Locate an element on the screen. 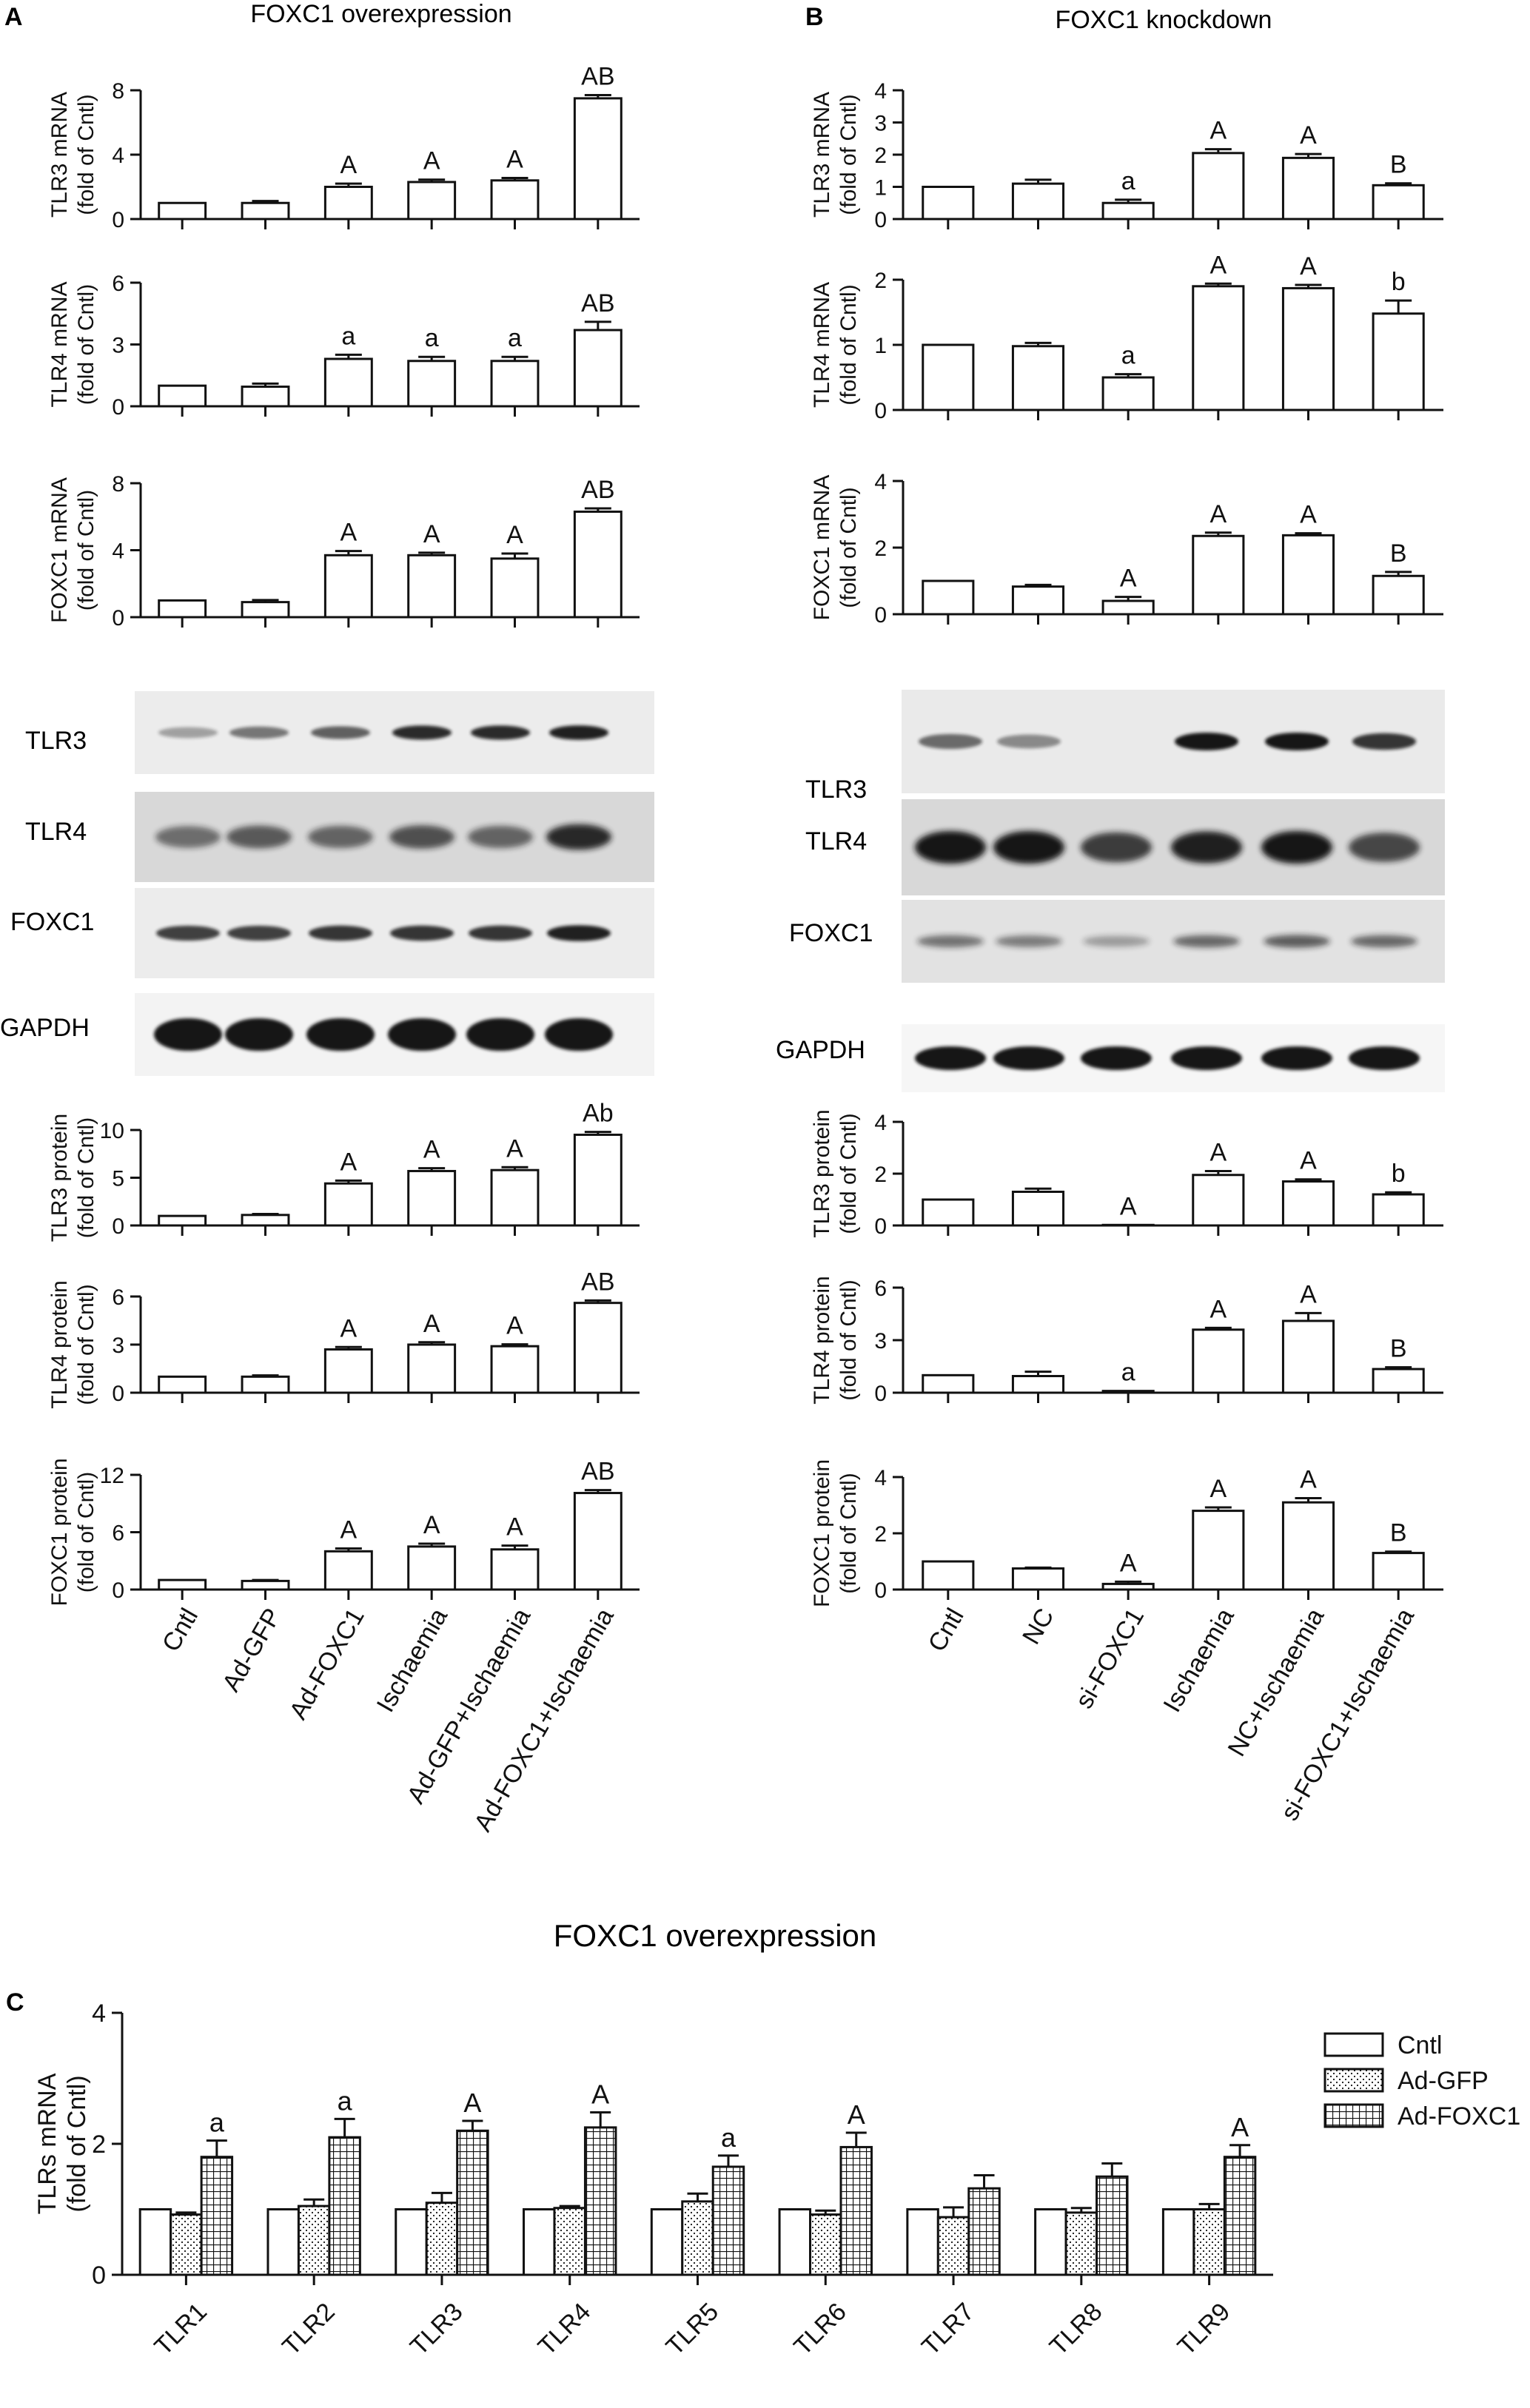 This screenshot has width=1530, height=2408. bar-ad-gfp is located at coordinates (1081, 2243).